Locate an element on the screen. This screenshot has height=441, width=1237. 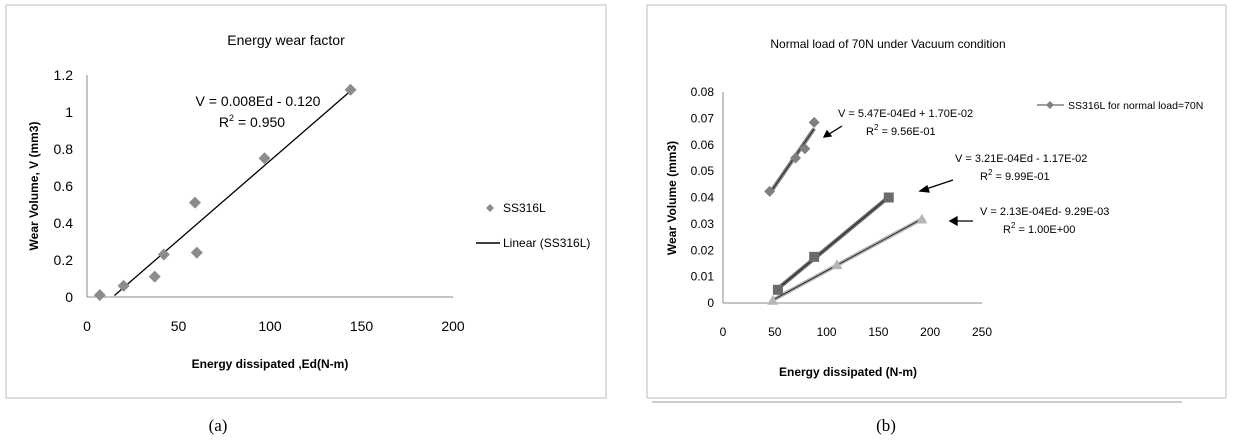
chart-b-x-tick-label: 0 is located at coordinates (723, 332).